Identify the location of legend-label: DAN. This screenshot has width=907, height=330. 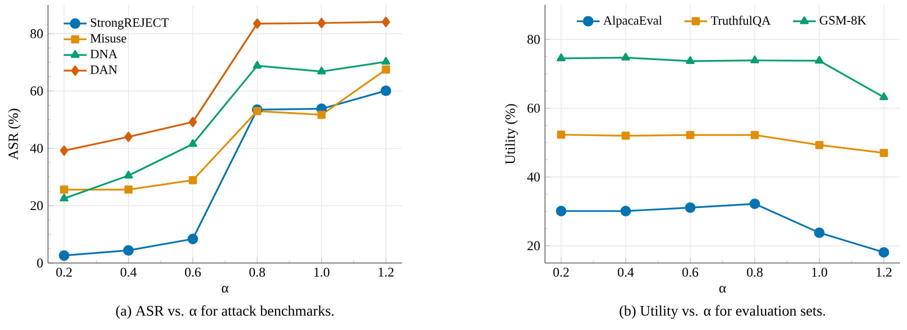
(104, 69).